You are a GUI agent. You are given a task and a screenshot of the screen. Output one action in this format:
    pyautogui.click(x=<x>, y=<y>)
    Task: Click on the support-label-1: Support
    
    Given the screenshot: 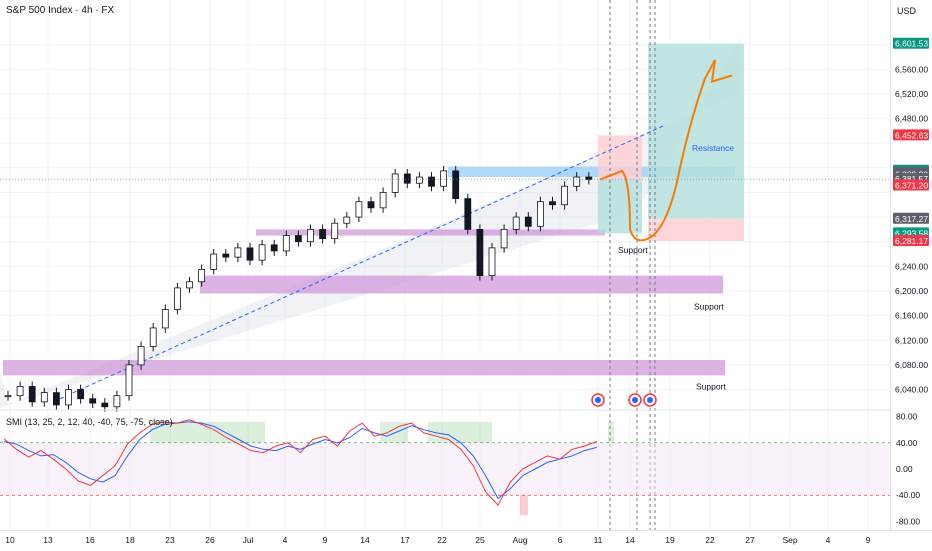 What is the action you would take?
    pyautogui.click(x=633, y=250)
    